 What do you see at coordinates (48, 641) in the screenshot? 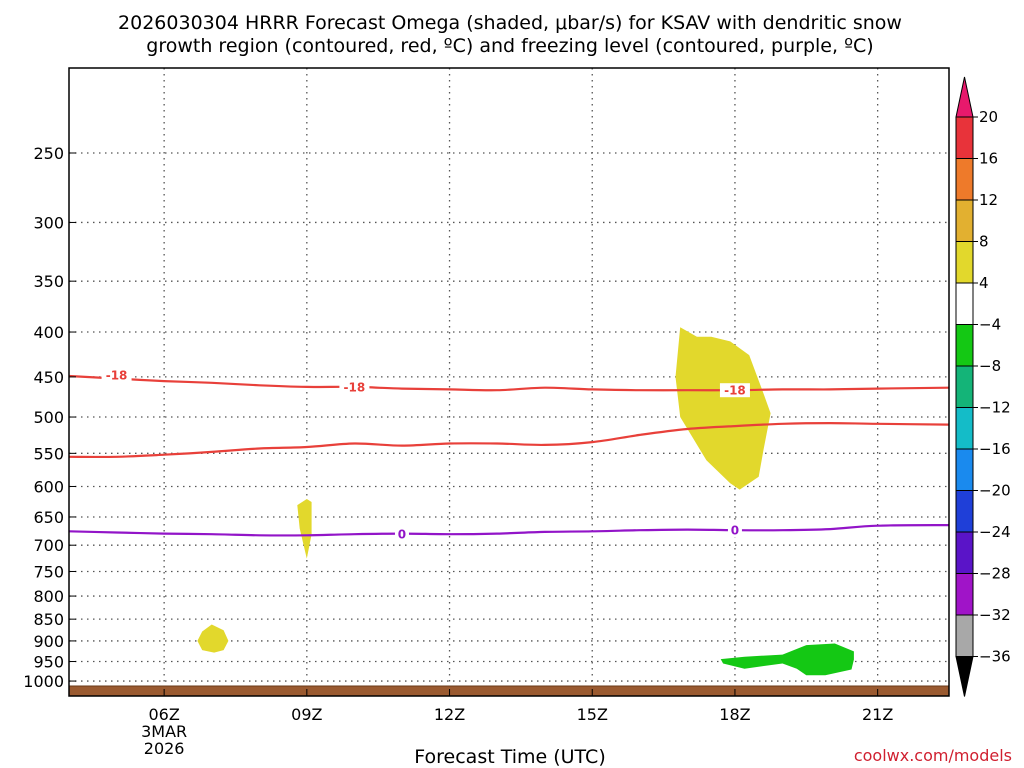
I see `y-tick-label: 900` at bounding box center [48, 641].